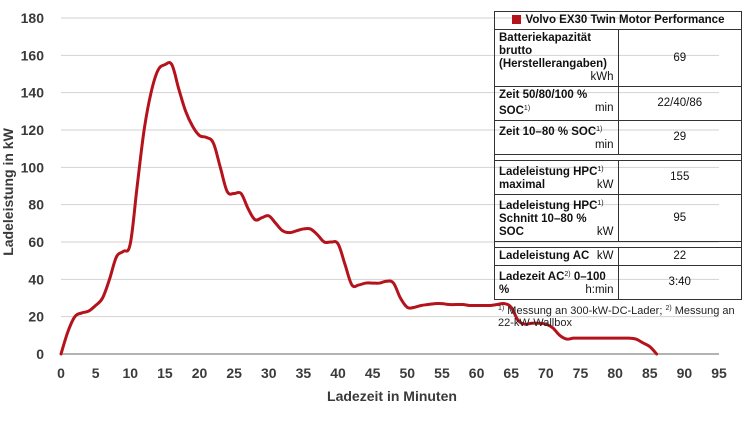  I want to click on y-tick-label: 160, so click(33, 55).